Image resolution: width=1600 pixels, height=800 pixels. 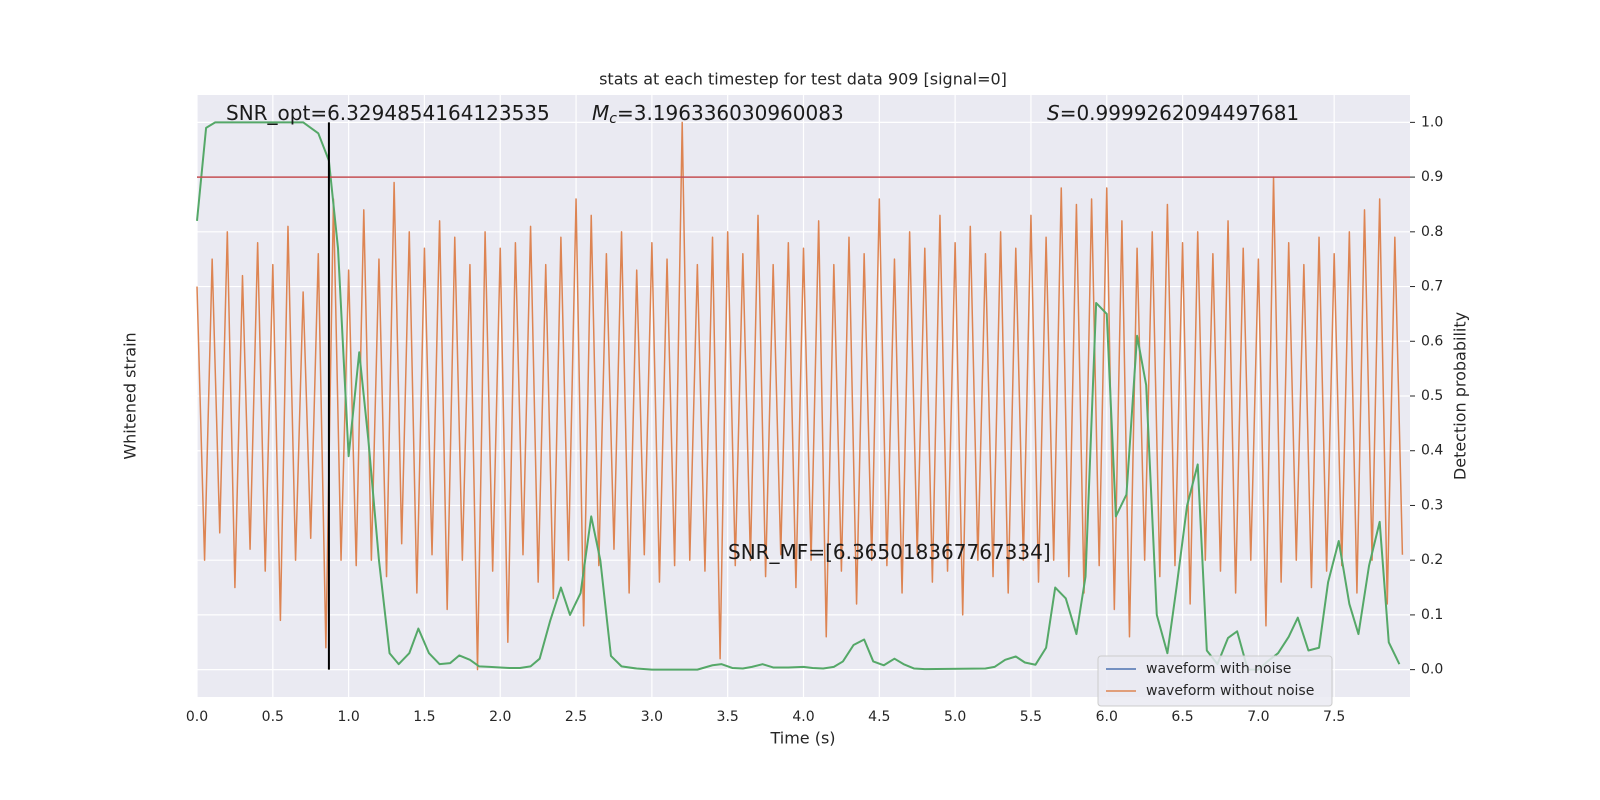 What do you see at coordinates (1432, 177) in the screenshot?
I see `y2-tick-label: 0.9` at bounding box center [1432, 177].